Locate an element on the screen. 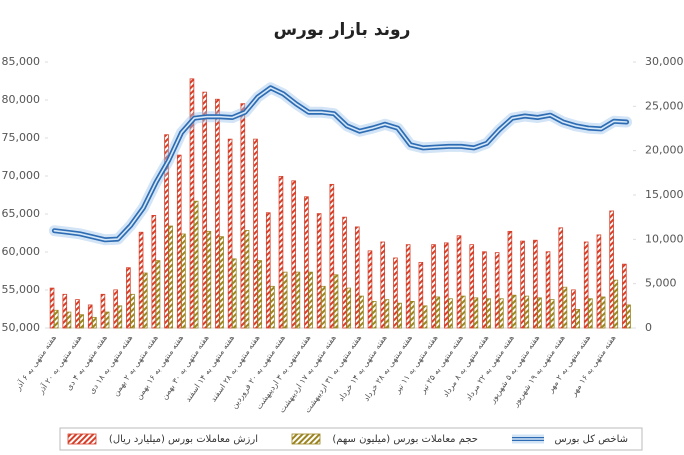  y-tick-label: 80,000 is located at coordinates (21, 99).